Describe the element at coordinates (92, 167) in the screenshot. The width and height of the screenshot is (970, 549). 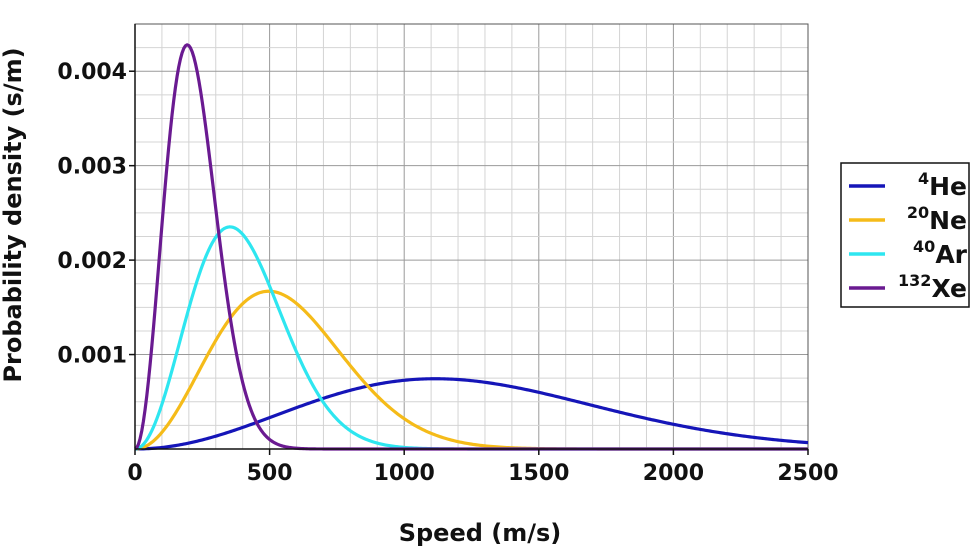
I see `y-tick-label: 0.003` at that location.